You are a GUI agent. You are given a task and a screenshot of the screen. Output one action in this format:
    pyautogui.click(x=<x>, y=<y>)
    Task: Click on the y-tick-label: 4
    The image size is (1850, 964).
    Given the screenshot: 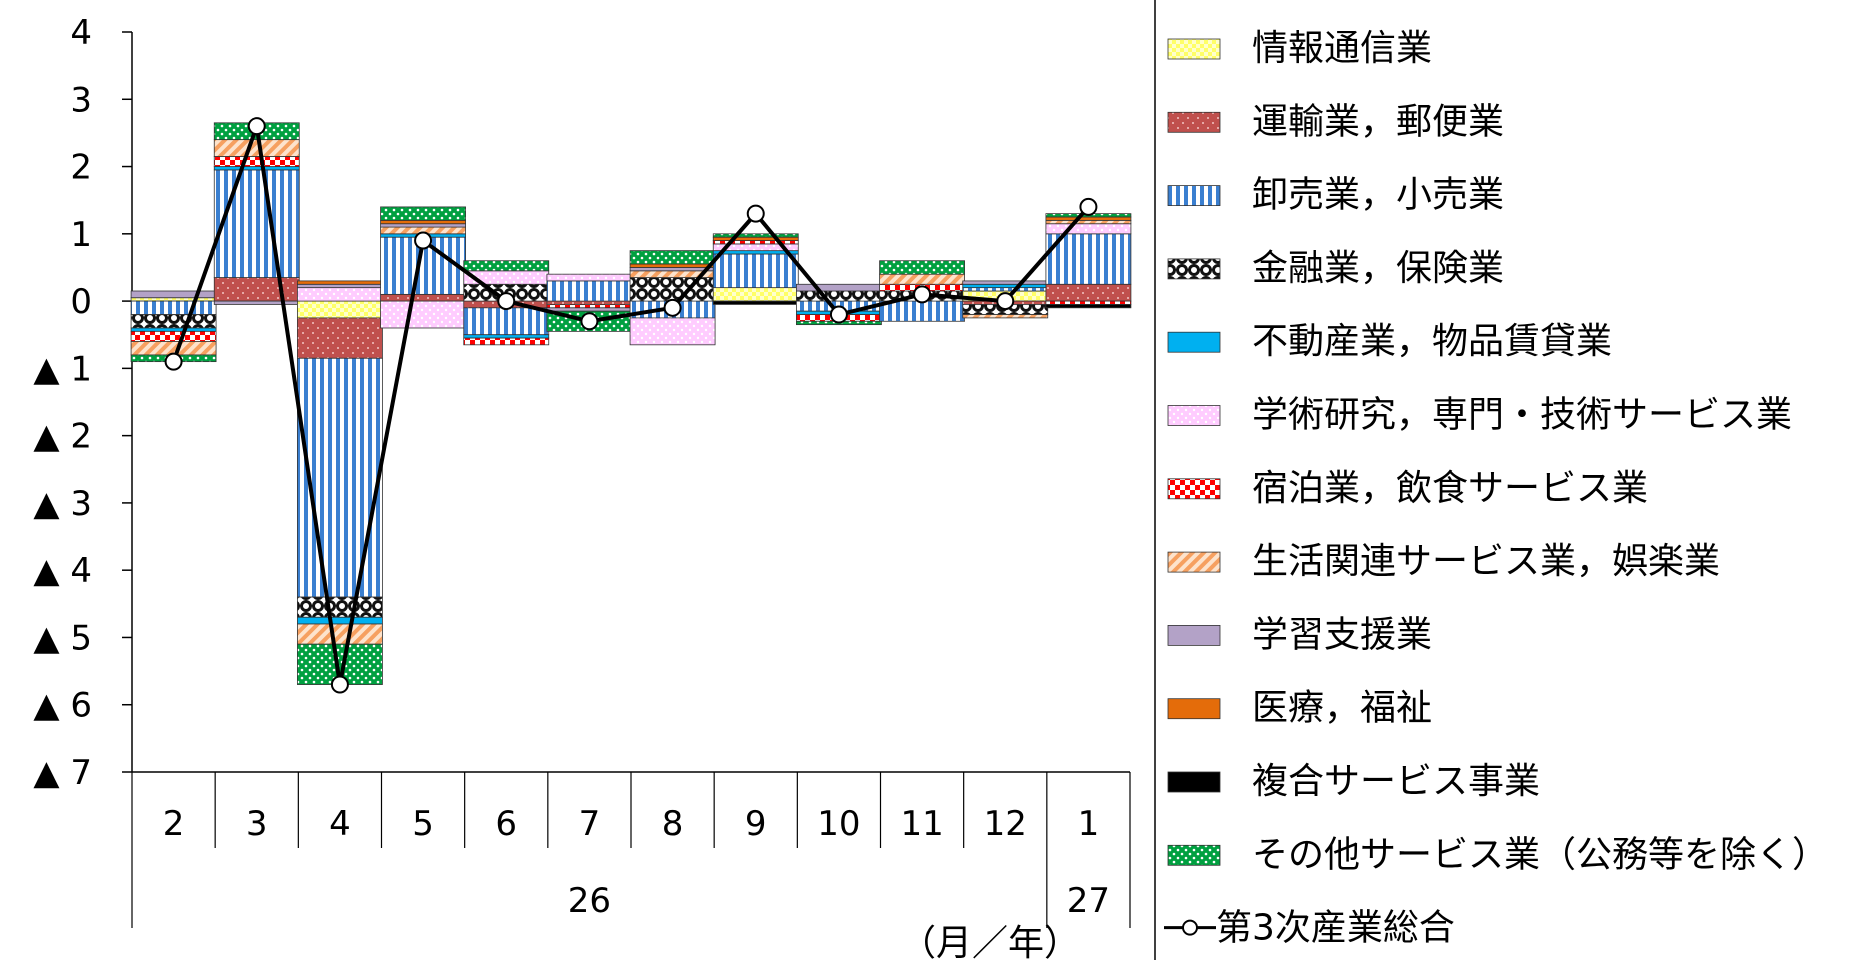 What is the action you would take?
    pyautogui.click(x=81, y=33)
    